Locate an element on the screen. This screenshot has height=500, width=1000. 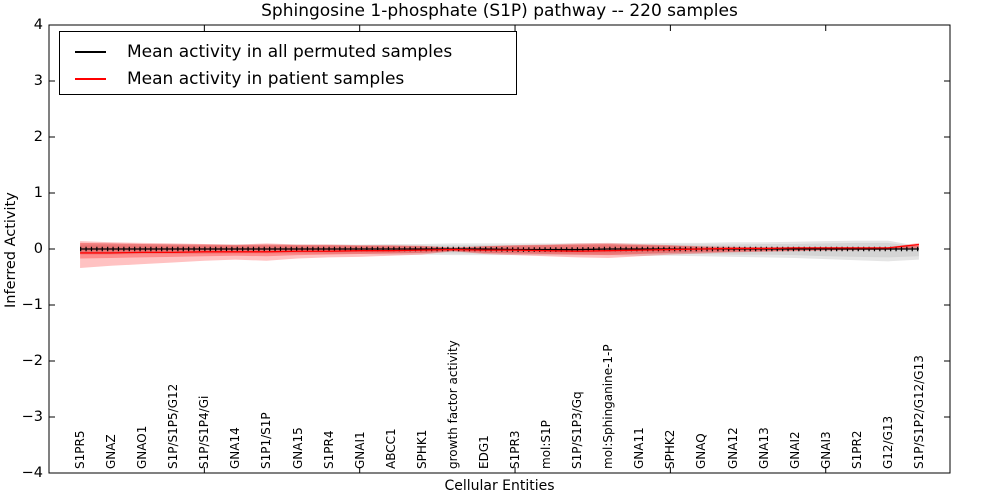
x-category-label: growth factor activity is located at coordinates (452, 404).